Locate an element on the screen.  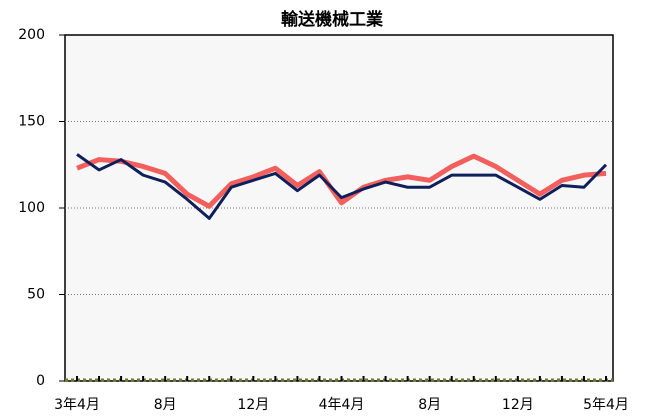
x-tick-label: 5年4月 is located at coordinates (606, 405).